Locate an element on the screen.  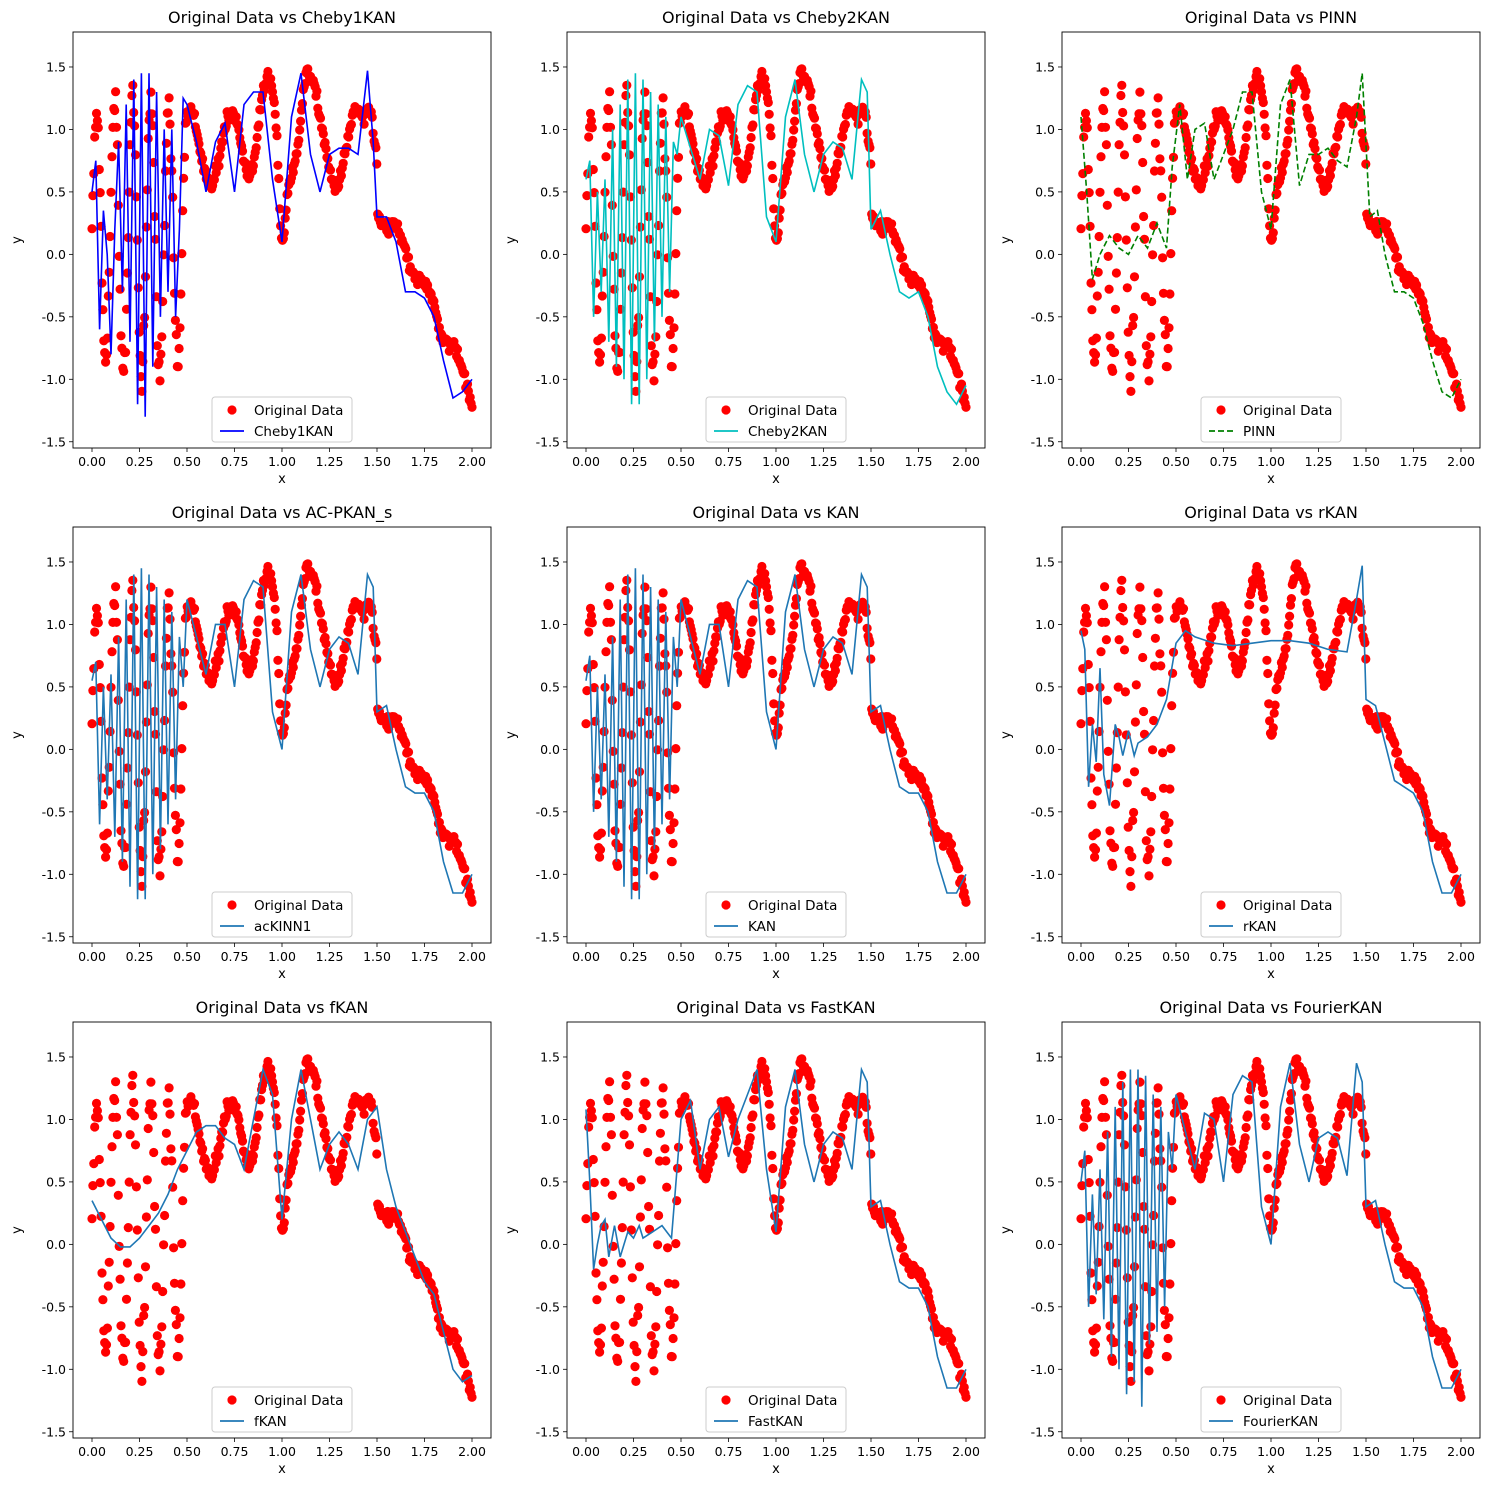
x-tick-label: 0.25 is located at coordinates (140, 956).